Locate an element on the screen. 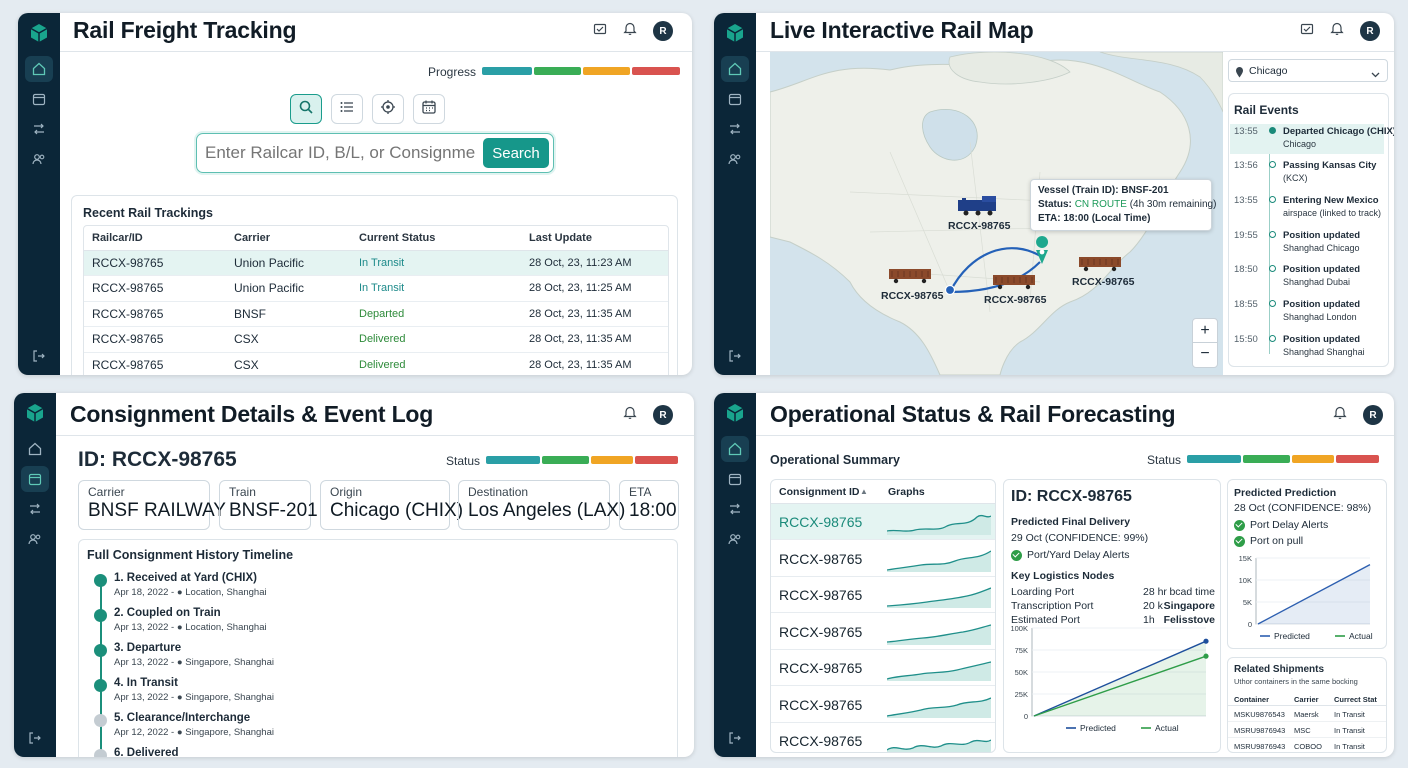 The width and height of the screenshot is (1408, 768). column-header: Consignment ID is located at coordinates (819, 492).